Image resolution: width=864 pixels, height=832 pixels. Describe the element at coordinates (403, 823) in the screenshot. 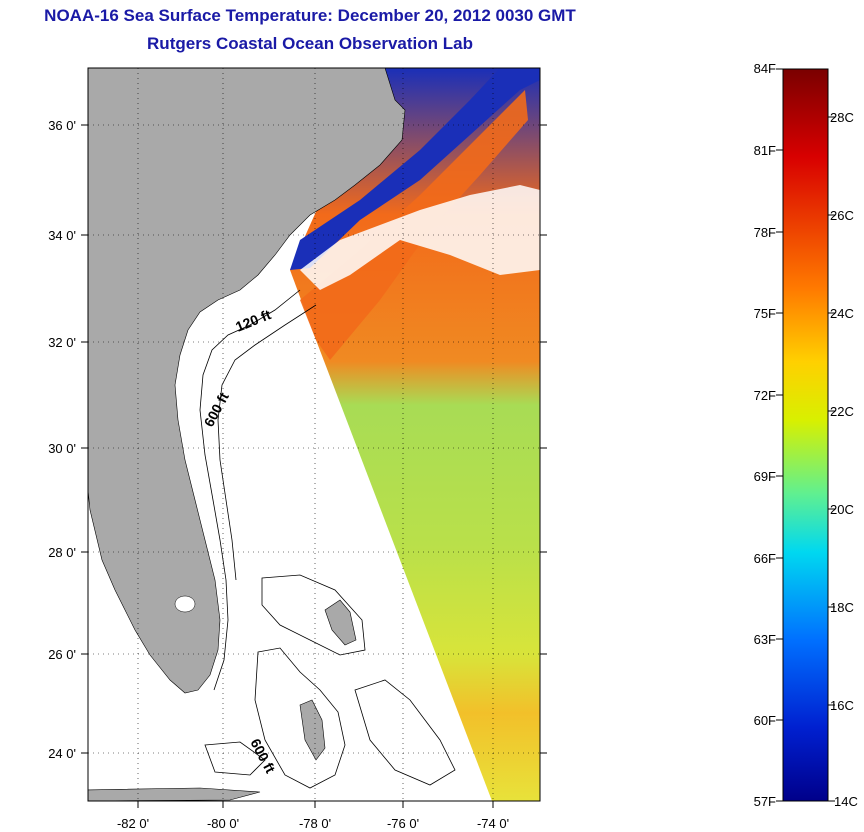

I see `lon-label: -76 0'` at that location.